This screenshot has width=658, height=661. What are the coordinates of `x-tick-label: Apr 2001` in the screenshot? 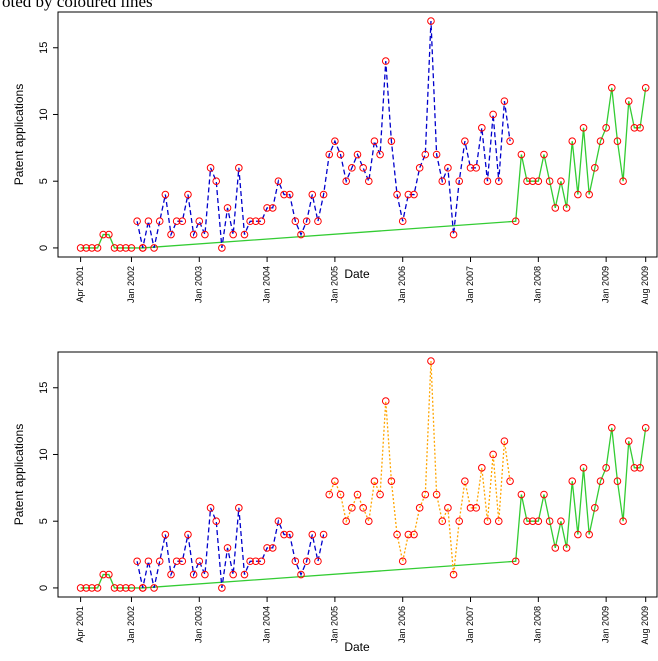 It's located at (80, 624).